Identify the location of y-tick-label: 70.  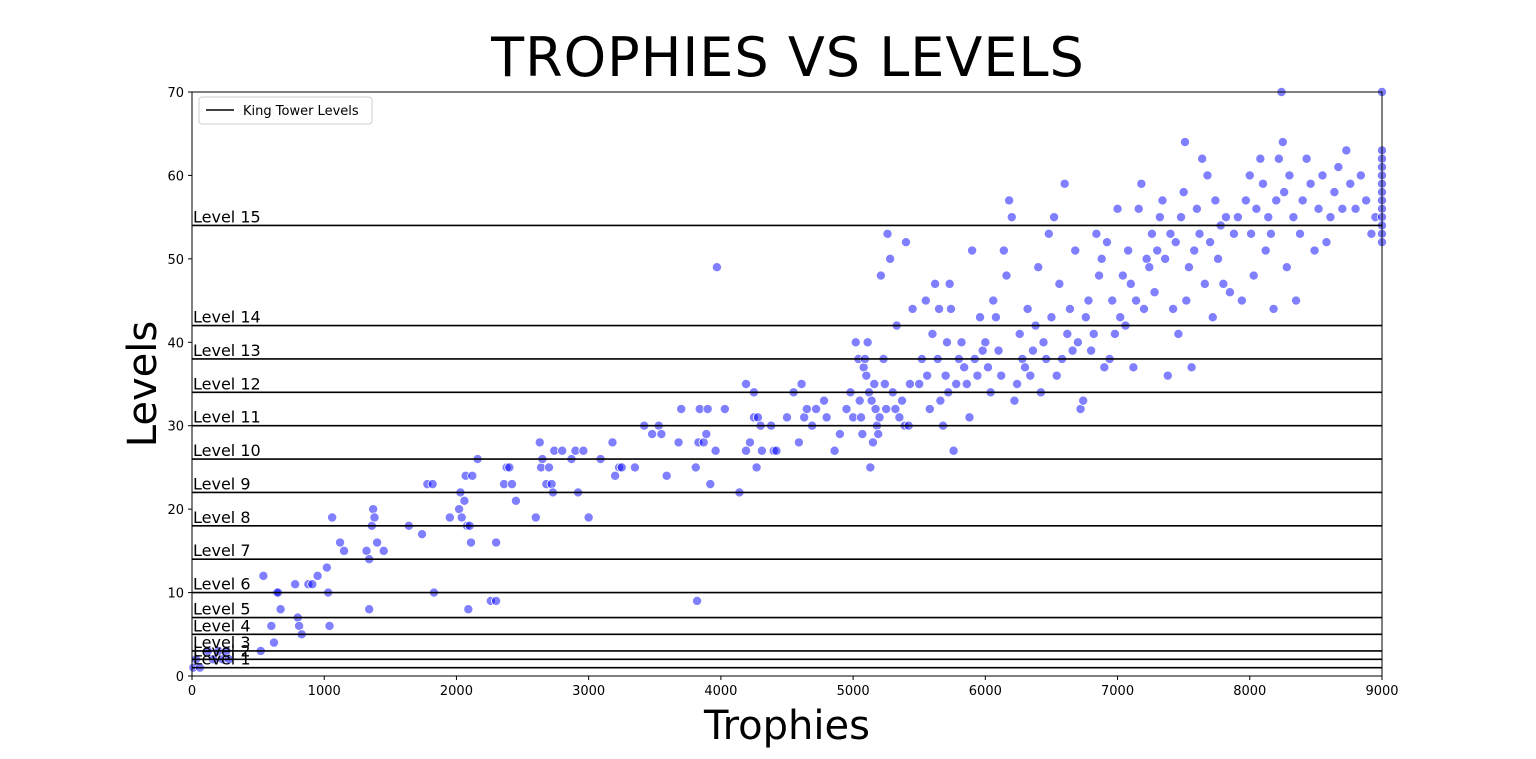
(175, 93).